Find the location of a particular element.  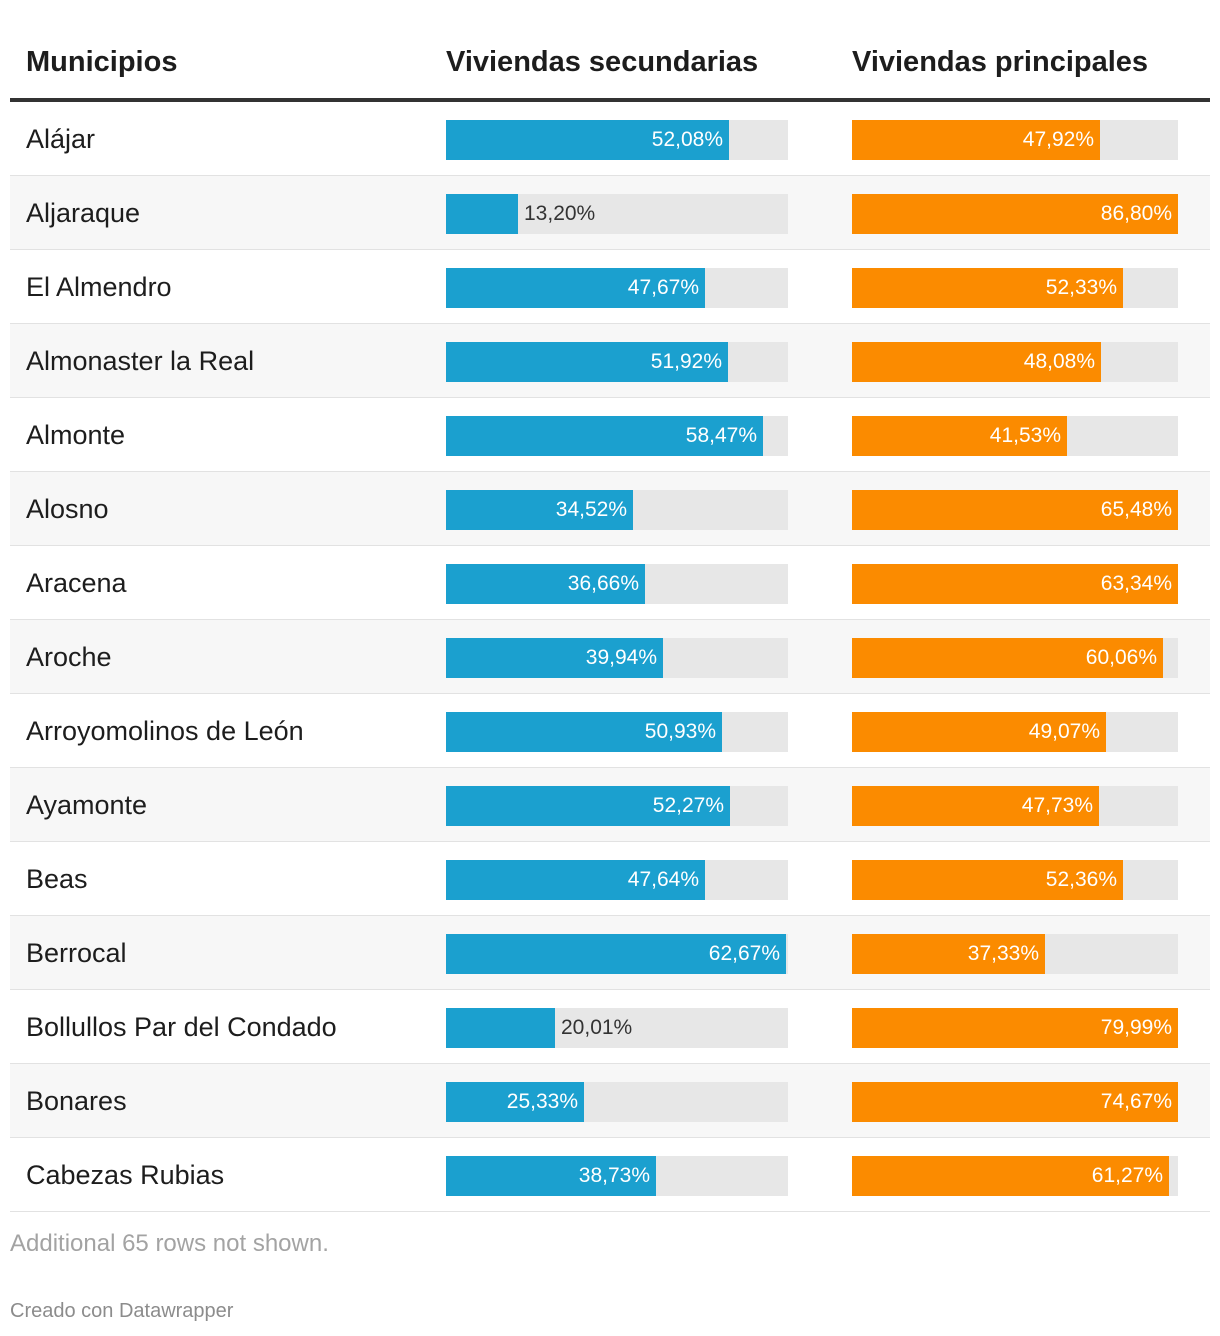

secundarias-bar-track: 34,52% is located at coordinates (617, 510).